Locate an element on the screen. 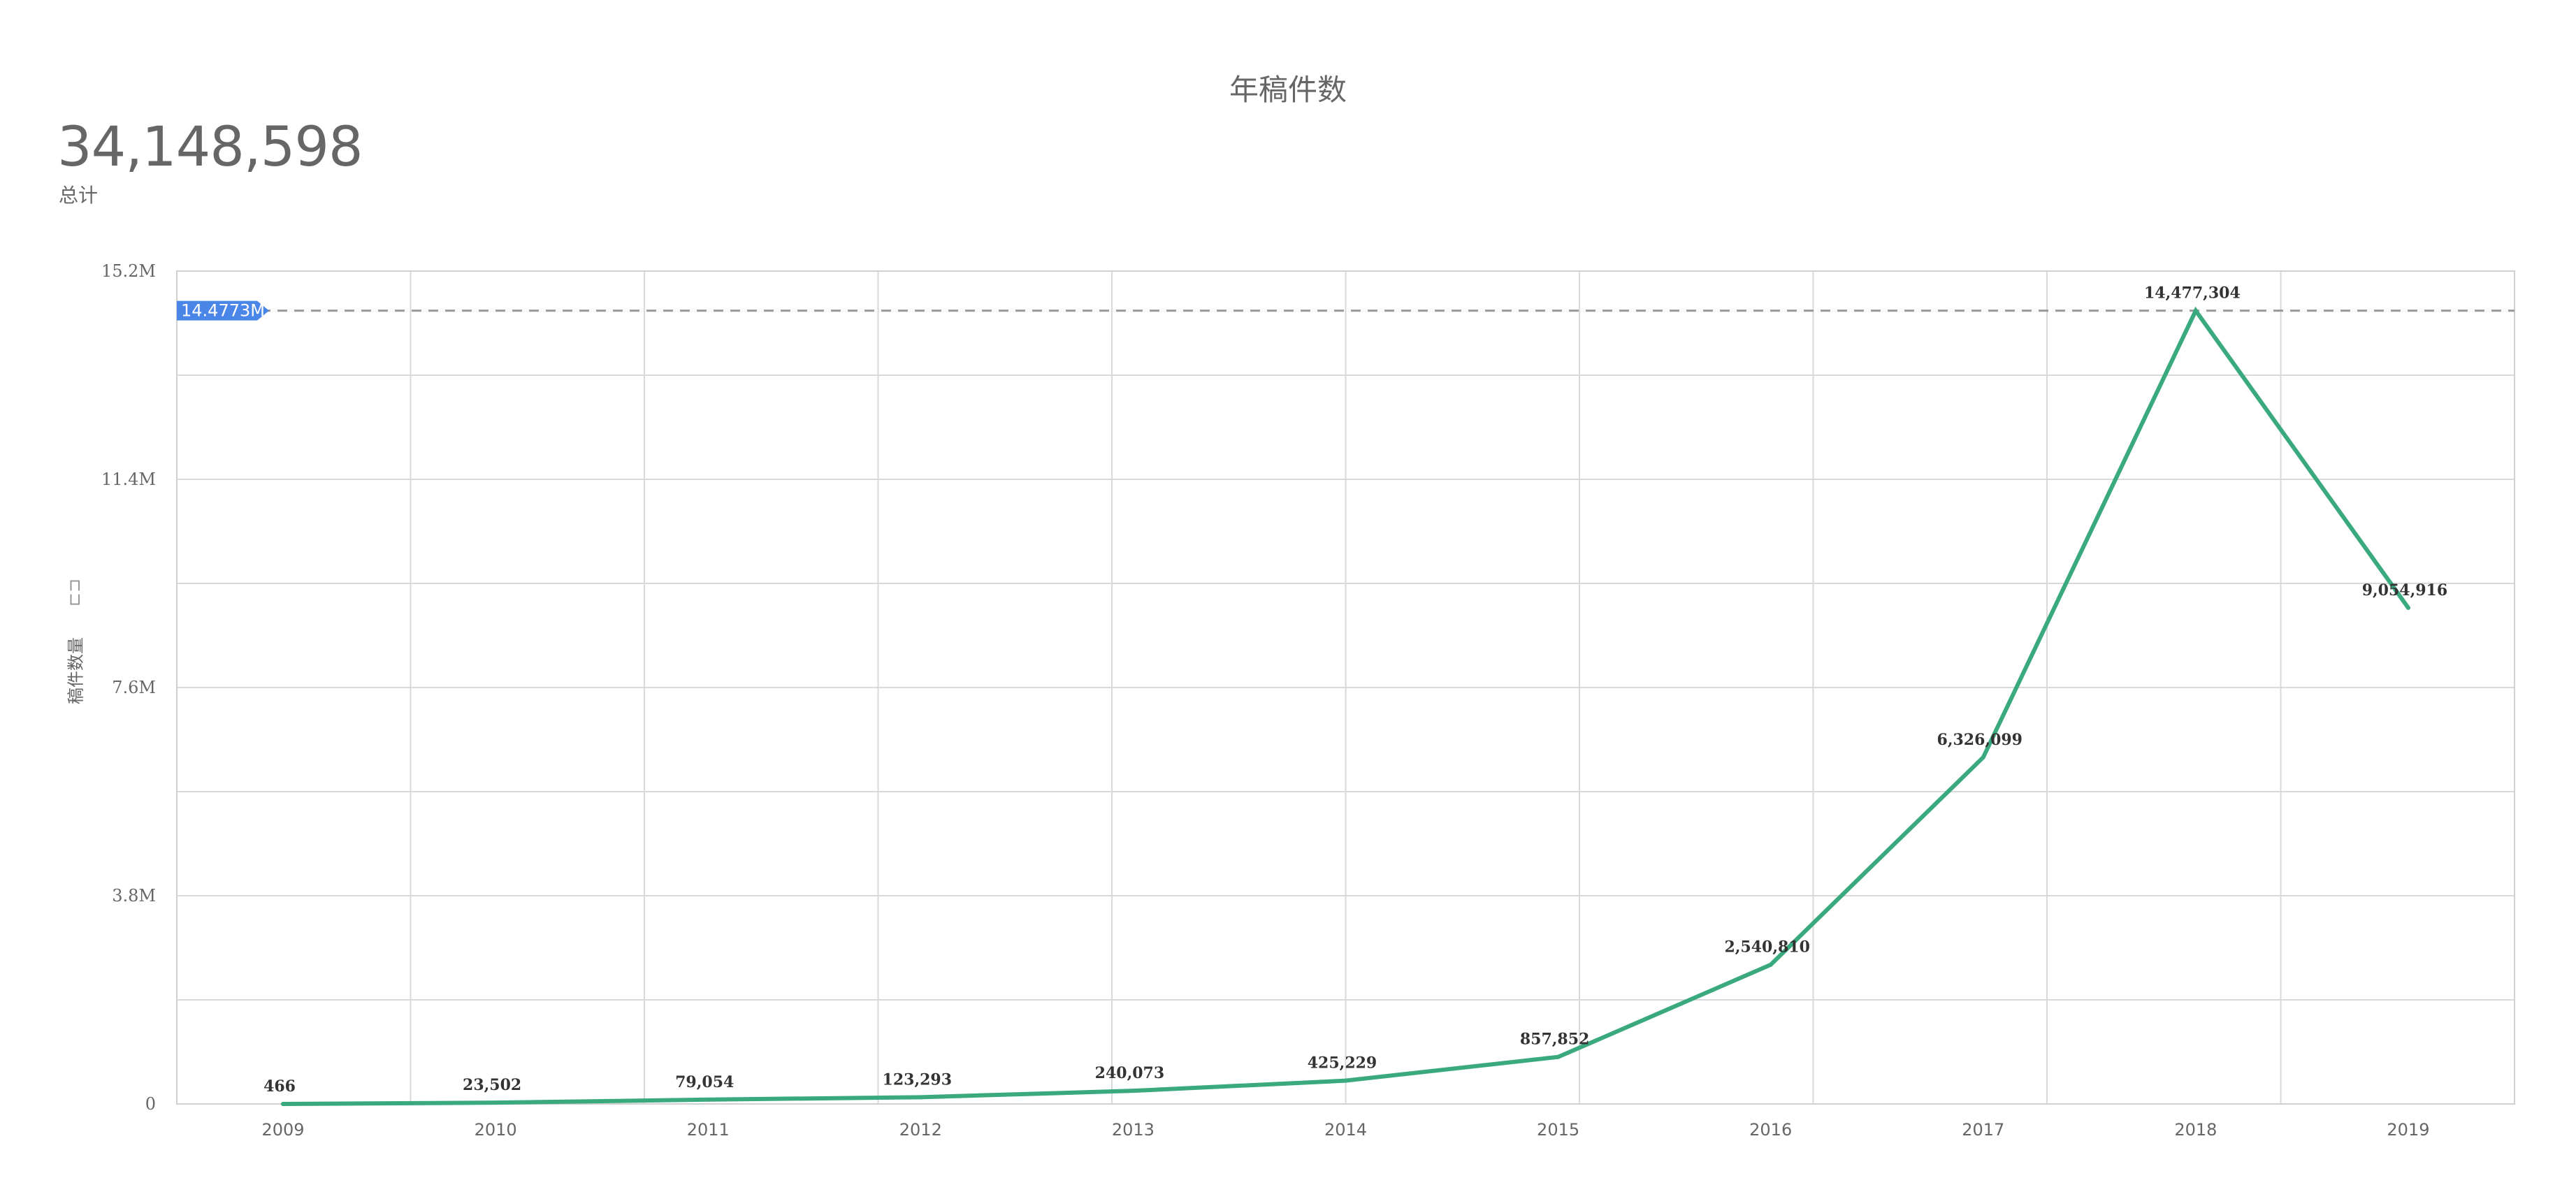  data-label: 240,073 is located at coordinates (1130, 1073).